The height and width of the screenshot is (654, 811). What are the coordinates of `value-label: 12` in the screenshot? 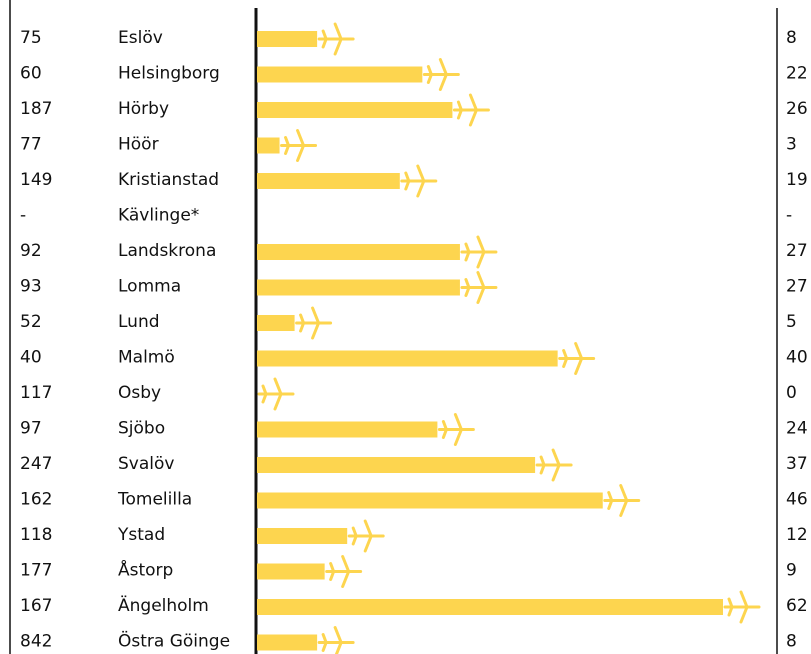 It's located at (797, 535).